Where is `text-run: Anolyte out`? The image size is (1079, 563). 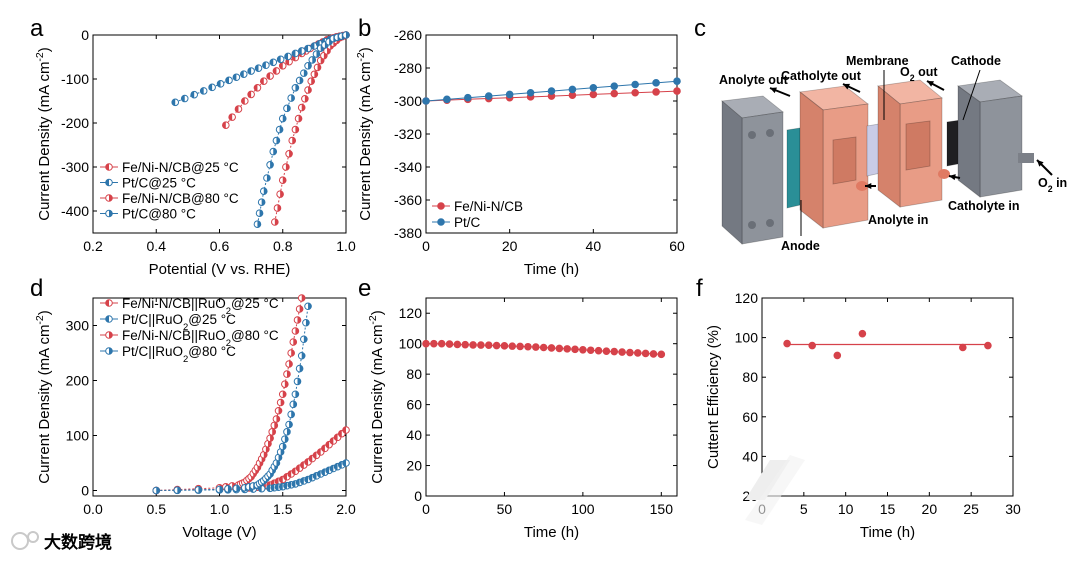
text-run: Anolyte out is located at coordinates (754, 80).